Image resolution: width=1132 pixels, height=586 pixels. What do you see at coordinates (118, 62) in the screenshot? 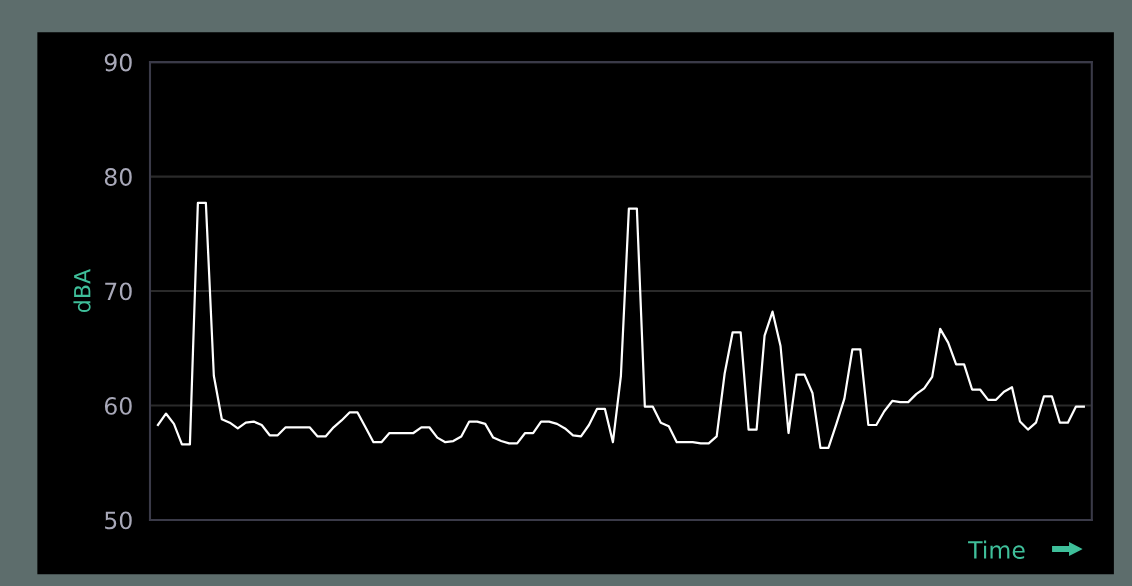
I see `y-tick-label: 90` at bounding box center [118, 62].